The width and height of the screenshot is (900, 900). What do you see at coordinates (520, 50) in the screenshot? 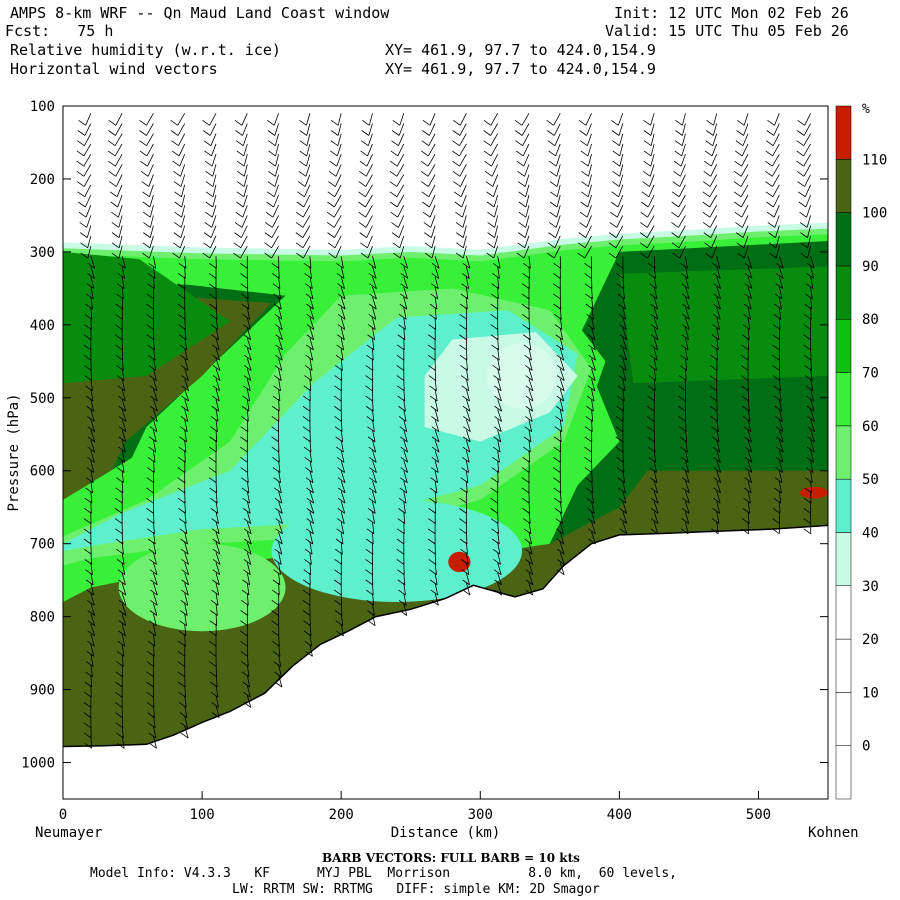
I see `xy-coordinates-1: XY= 461.9, 97.7 to 424.0,154.9` at bounding box center [520, 50].